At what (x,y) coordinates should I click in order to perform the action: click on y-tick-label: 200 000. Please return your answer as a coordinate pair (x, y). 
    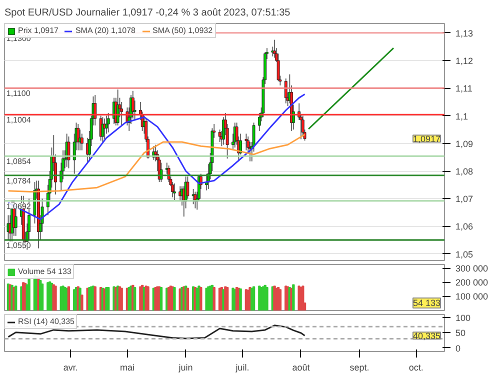
    Looking at the image, I should click on (472, 283).